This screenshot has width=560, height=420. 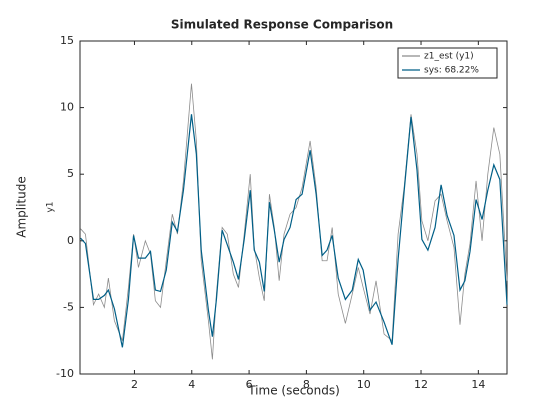 What do you see at coordinates (447, 63) in the screenshot?
I see `legend-box` at bounding box center [447, 63].